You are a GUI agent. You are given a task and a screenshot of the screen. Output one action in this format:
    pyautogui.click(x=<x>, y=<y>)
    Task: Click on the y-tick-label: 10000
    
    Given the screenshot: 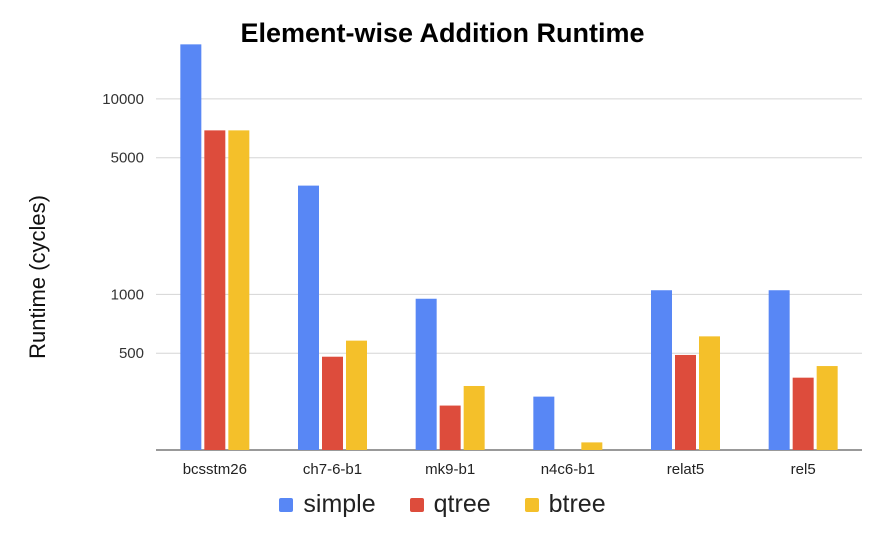 What is the action you would take?
    pyautogui.click(x=123, y=99)
    